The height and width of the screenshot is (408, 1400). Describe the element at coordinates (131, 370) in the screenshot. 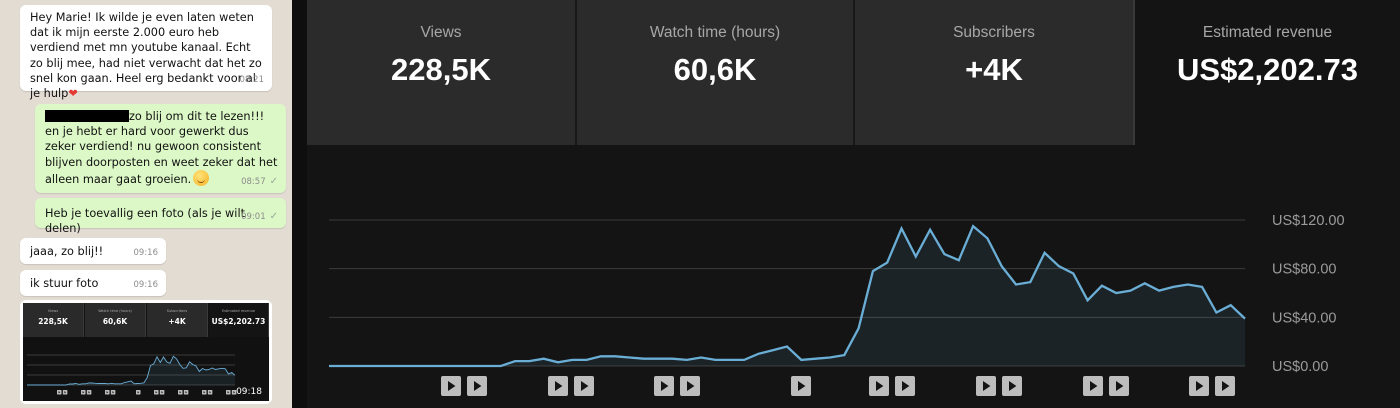

I see `area-fill` at that location.